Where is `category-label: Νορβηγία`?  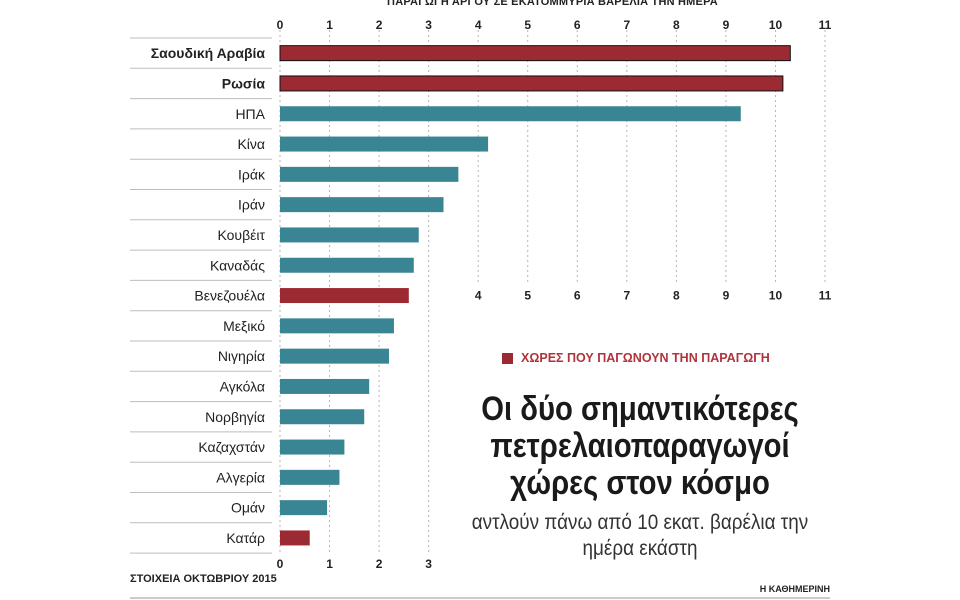
category-label: Νορβηγία is located at coordinates (235, 417).